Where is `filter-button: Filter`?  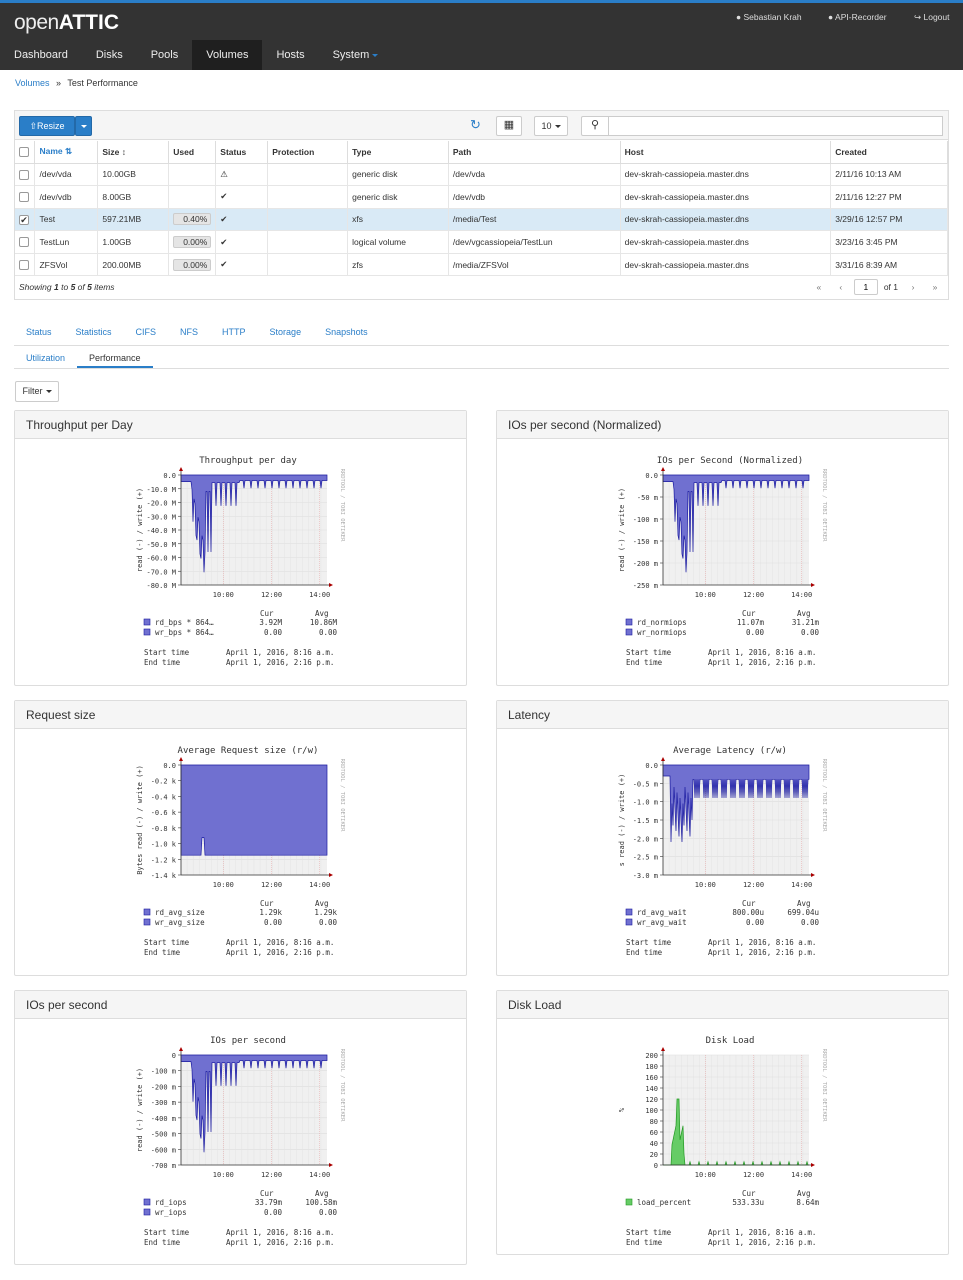
filter-button: Filter is located at coordinates (37, 391).